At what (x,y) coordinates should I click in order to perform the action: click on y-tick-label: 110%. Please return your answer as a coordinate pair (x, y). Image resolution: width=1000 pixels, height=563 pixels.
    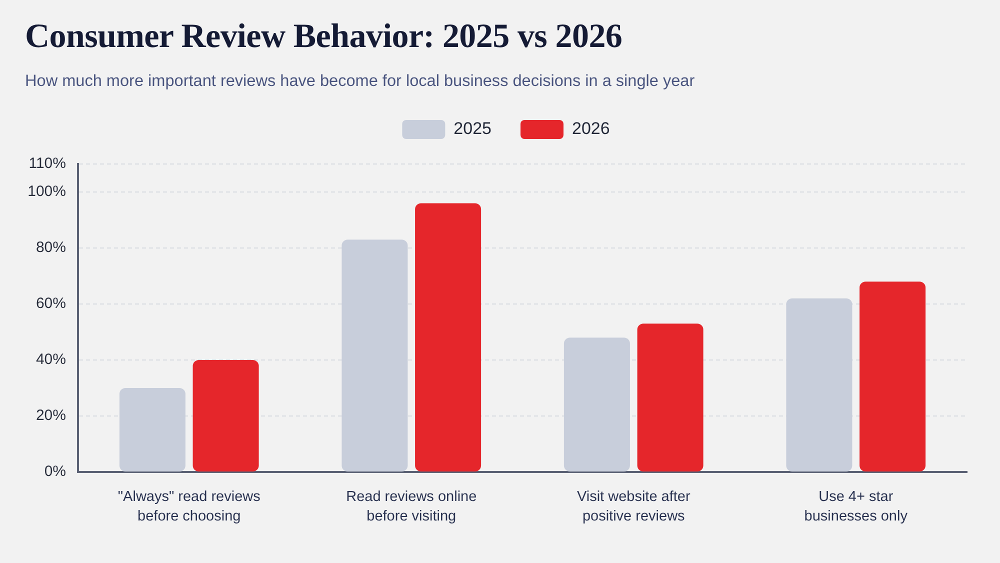
    Looking at the image, I should click on (47, 163).